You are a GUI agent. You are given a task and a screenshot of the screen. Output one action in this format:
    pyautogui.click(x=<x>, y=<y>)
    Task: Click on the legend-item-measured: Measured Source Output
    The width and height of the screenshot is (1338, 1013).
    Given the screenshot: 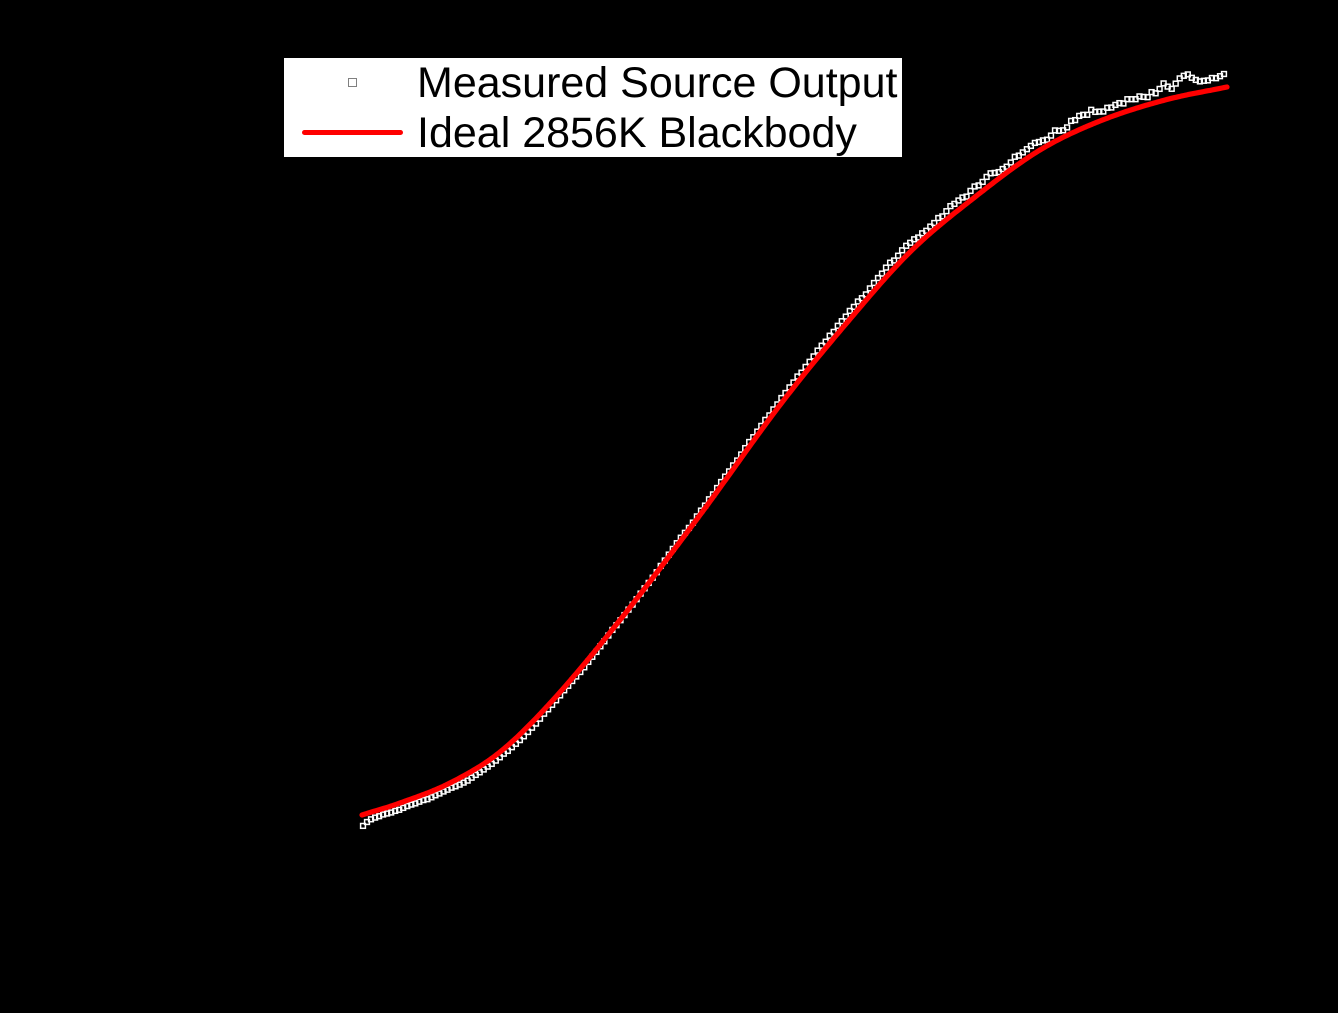 What is the action you would take?
    pyautogui.click(x=593, y=83)
    